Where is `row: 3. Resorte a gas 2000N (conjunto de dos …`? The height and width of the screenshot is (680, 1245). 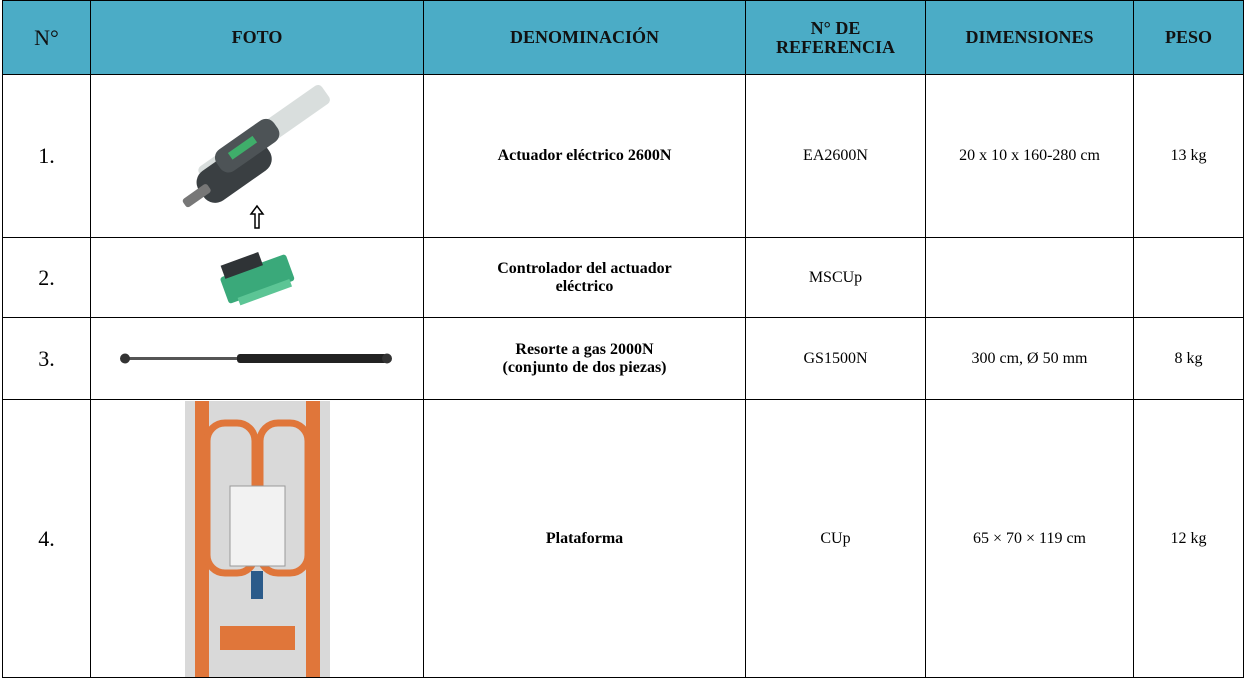 row: 3. Resorte a gas 2000N (conjunto de dos … is located at coordinates (623, 358).